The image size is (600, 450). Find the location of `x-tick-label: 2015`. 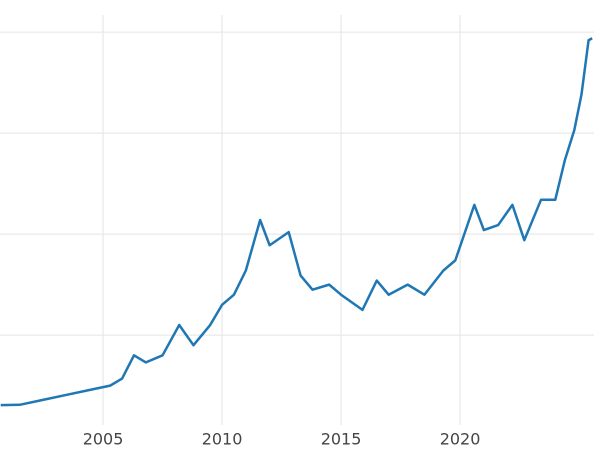

x-tick-label: 2015 is located at coordinates (341, 439).